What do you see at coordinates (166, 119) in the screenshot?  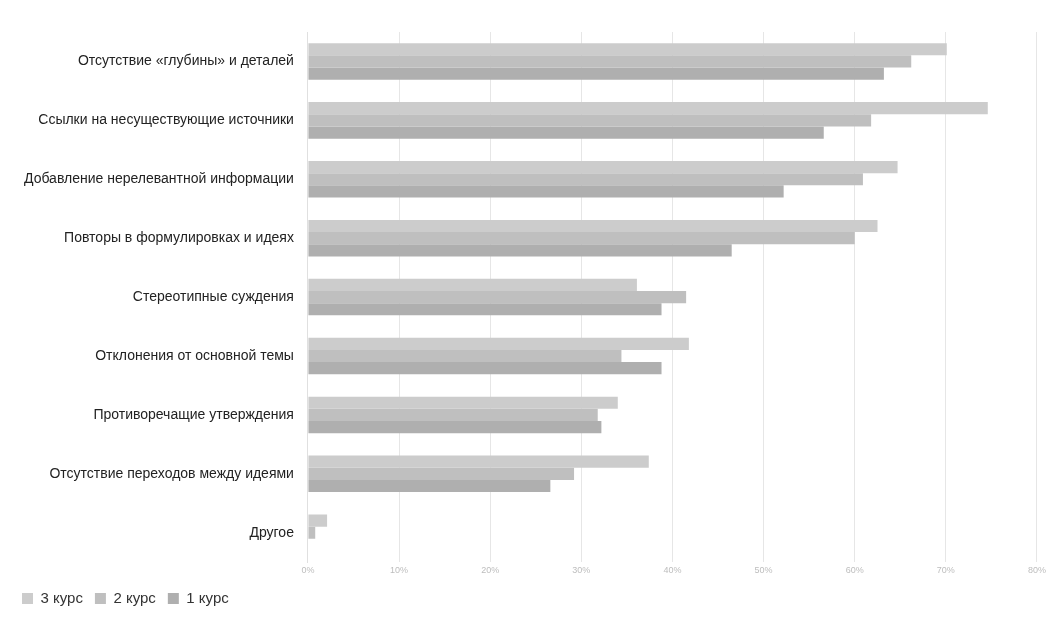 I see `y-tick-label: Ссылки на несуществующие источники` at bounding box center [166, 119].